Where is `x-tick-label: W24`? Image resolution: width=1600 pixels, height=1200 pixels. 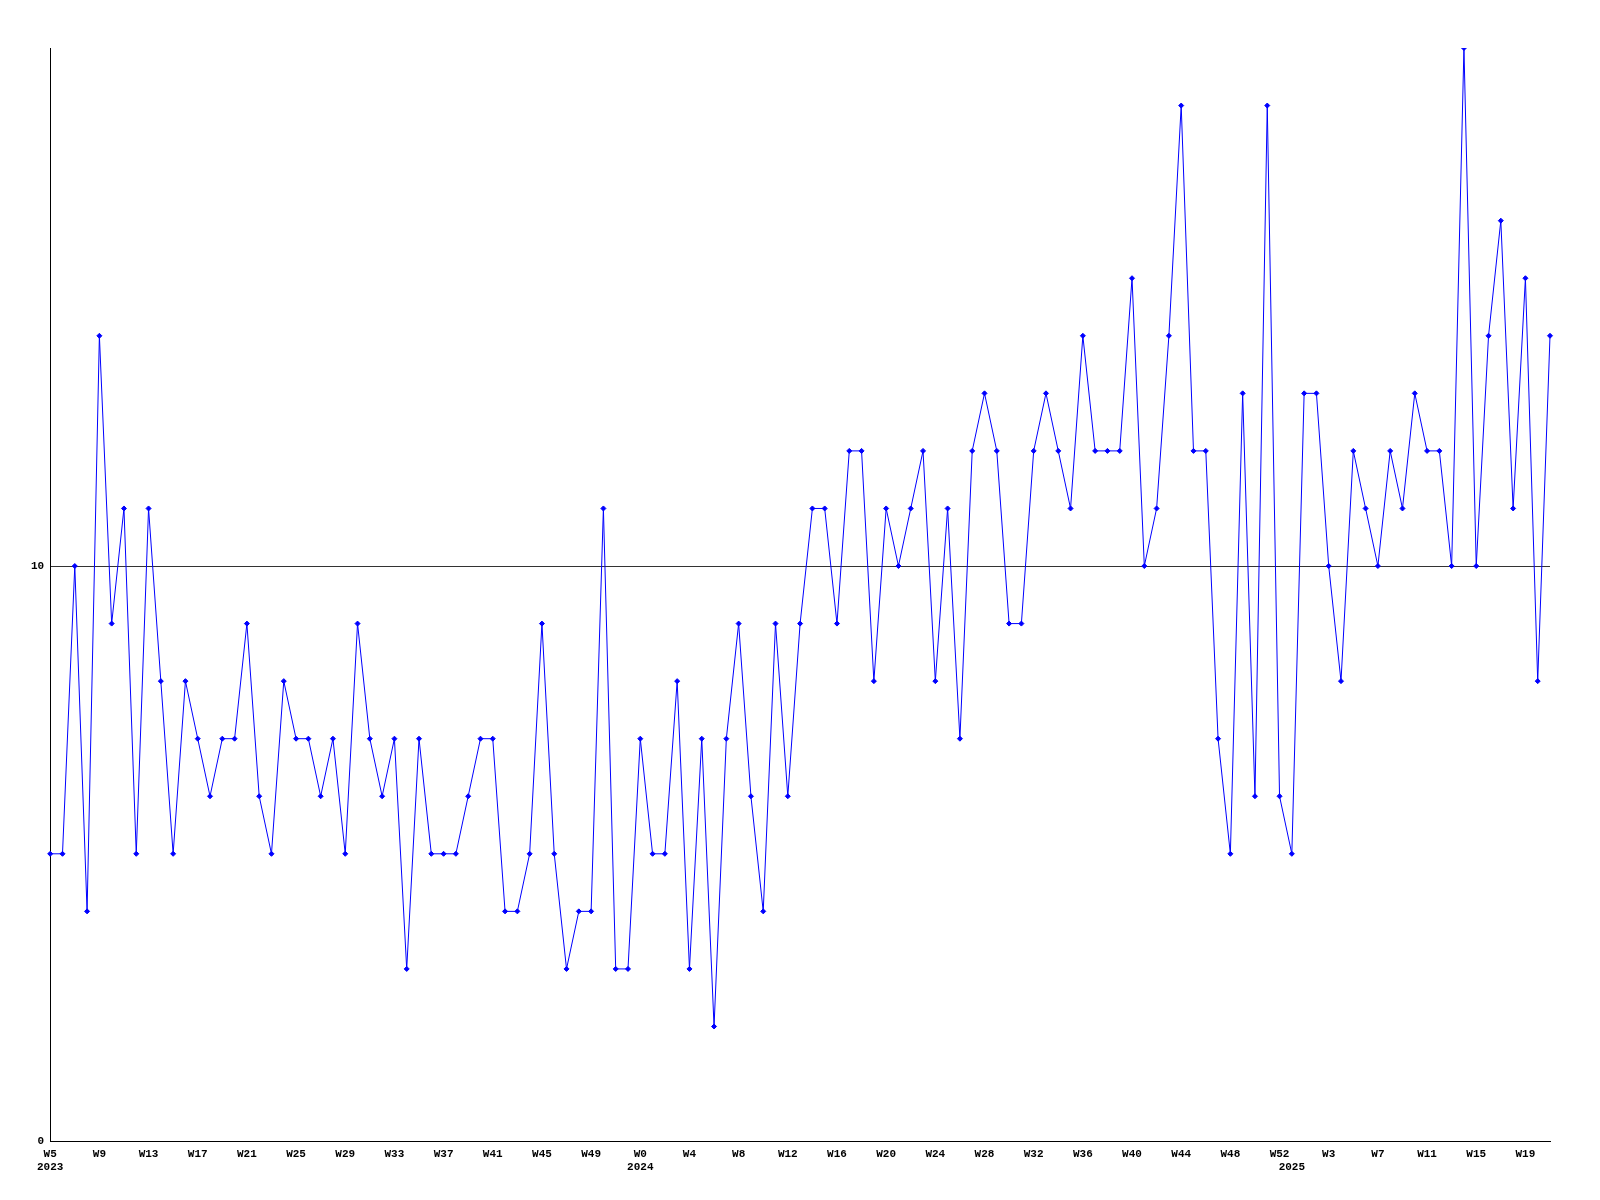 x-tick-label: W24 is located at coordinates (935, 1153).